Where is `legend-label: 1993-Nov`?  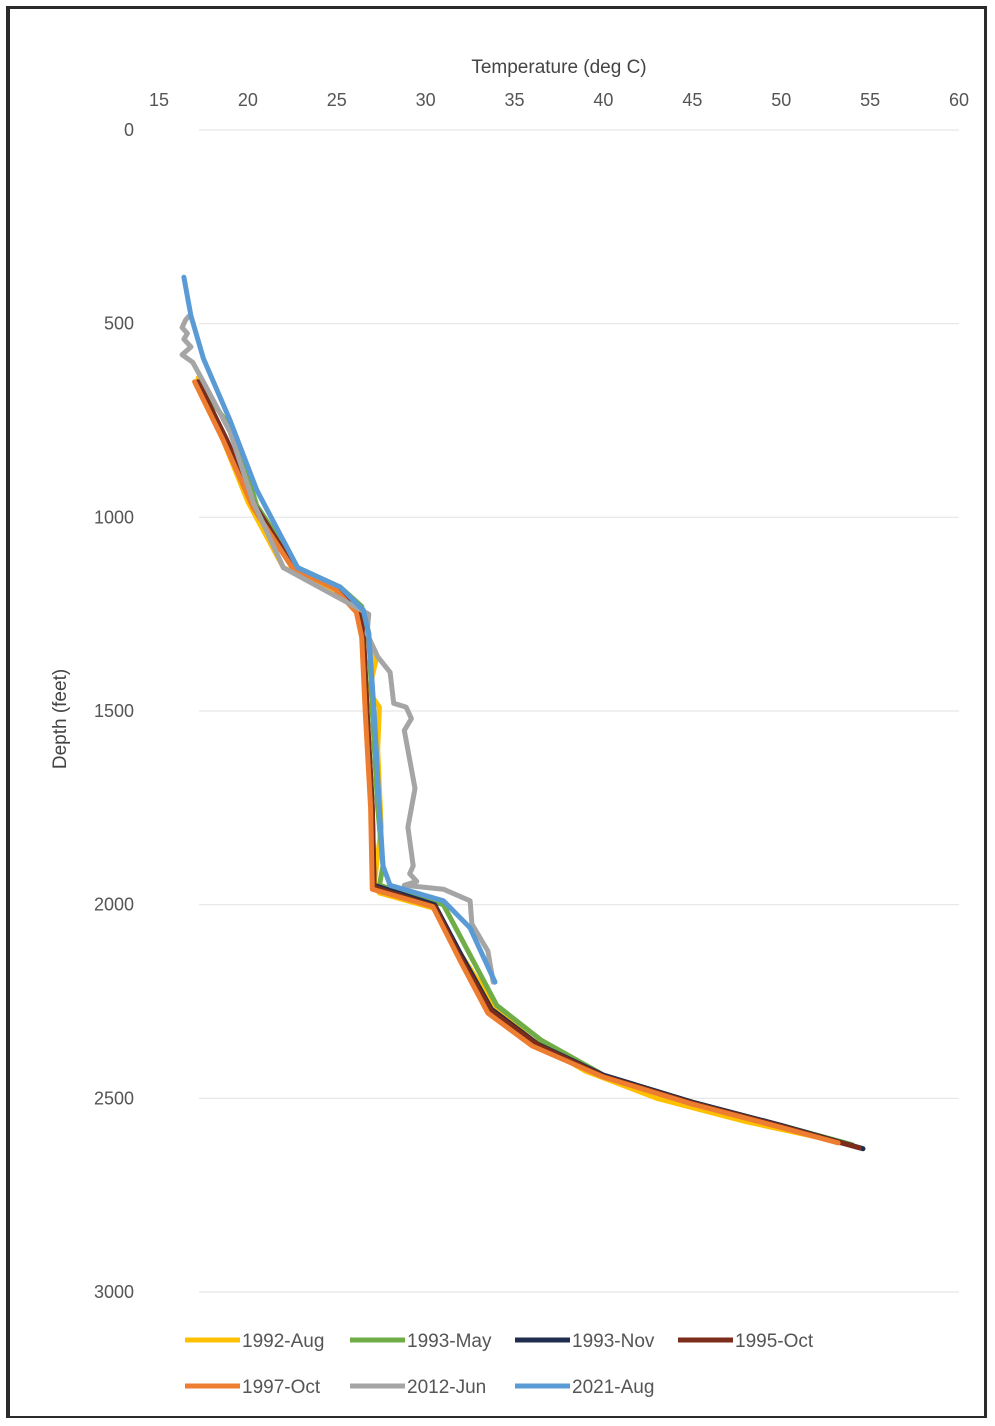
legend-label: 1993-Nov is located at coordinates (613, 1341).